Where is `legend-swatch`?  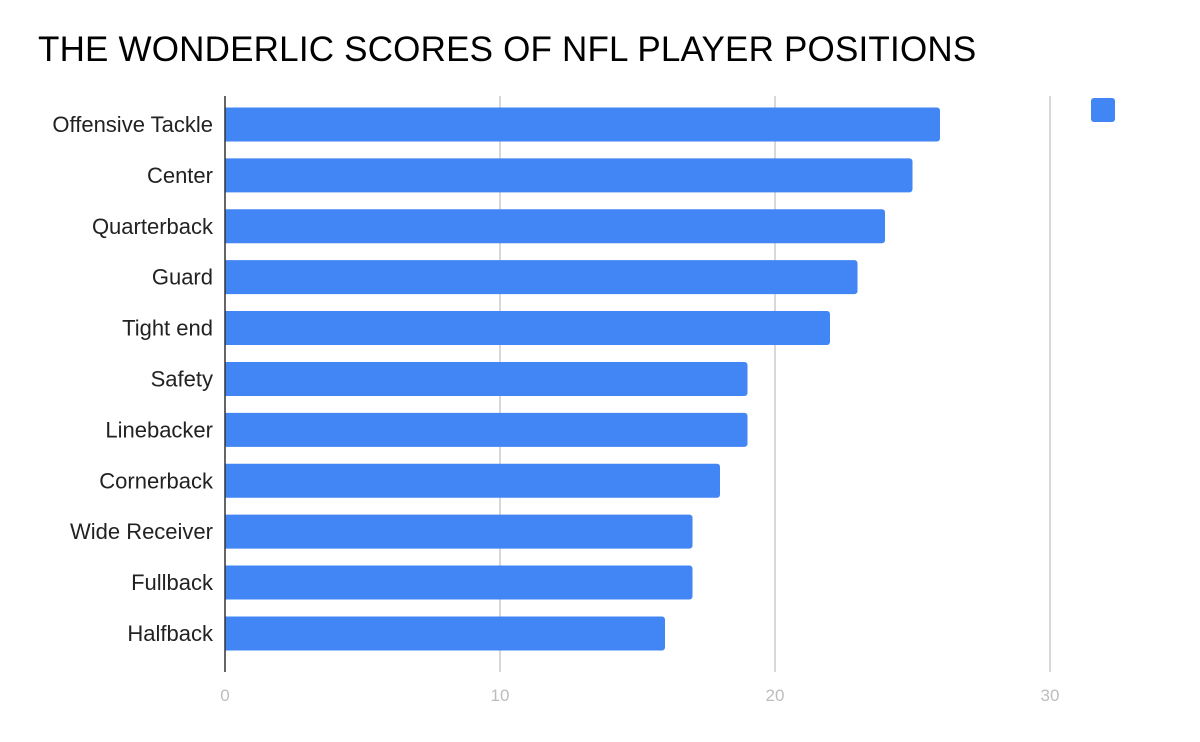
legend-swatch is located at coordinates (1103, 110).